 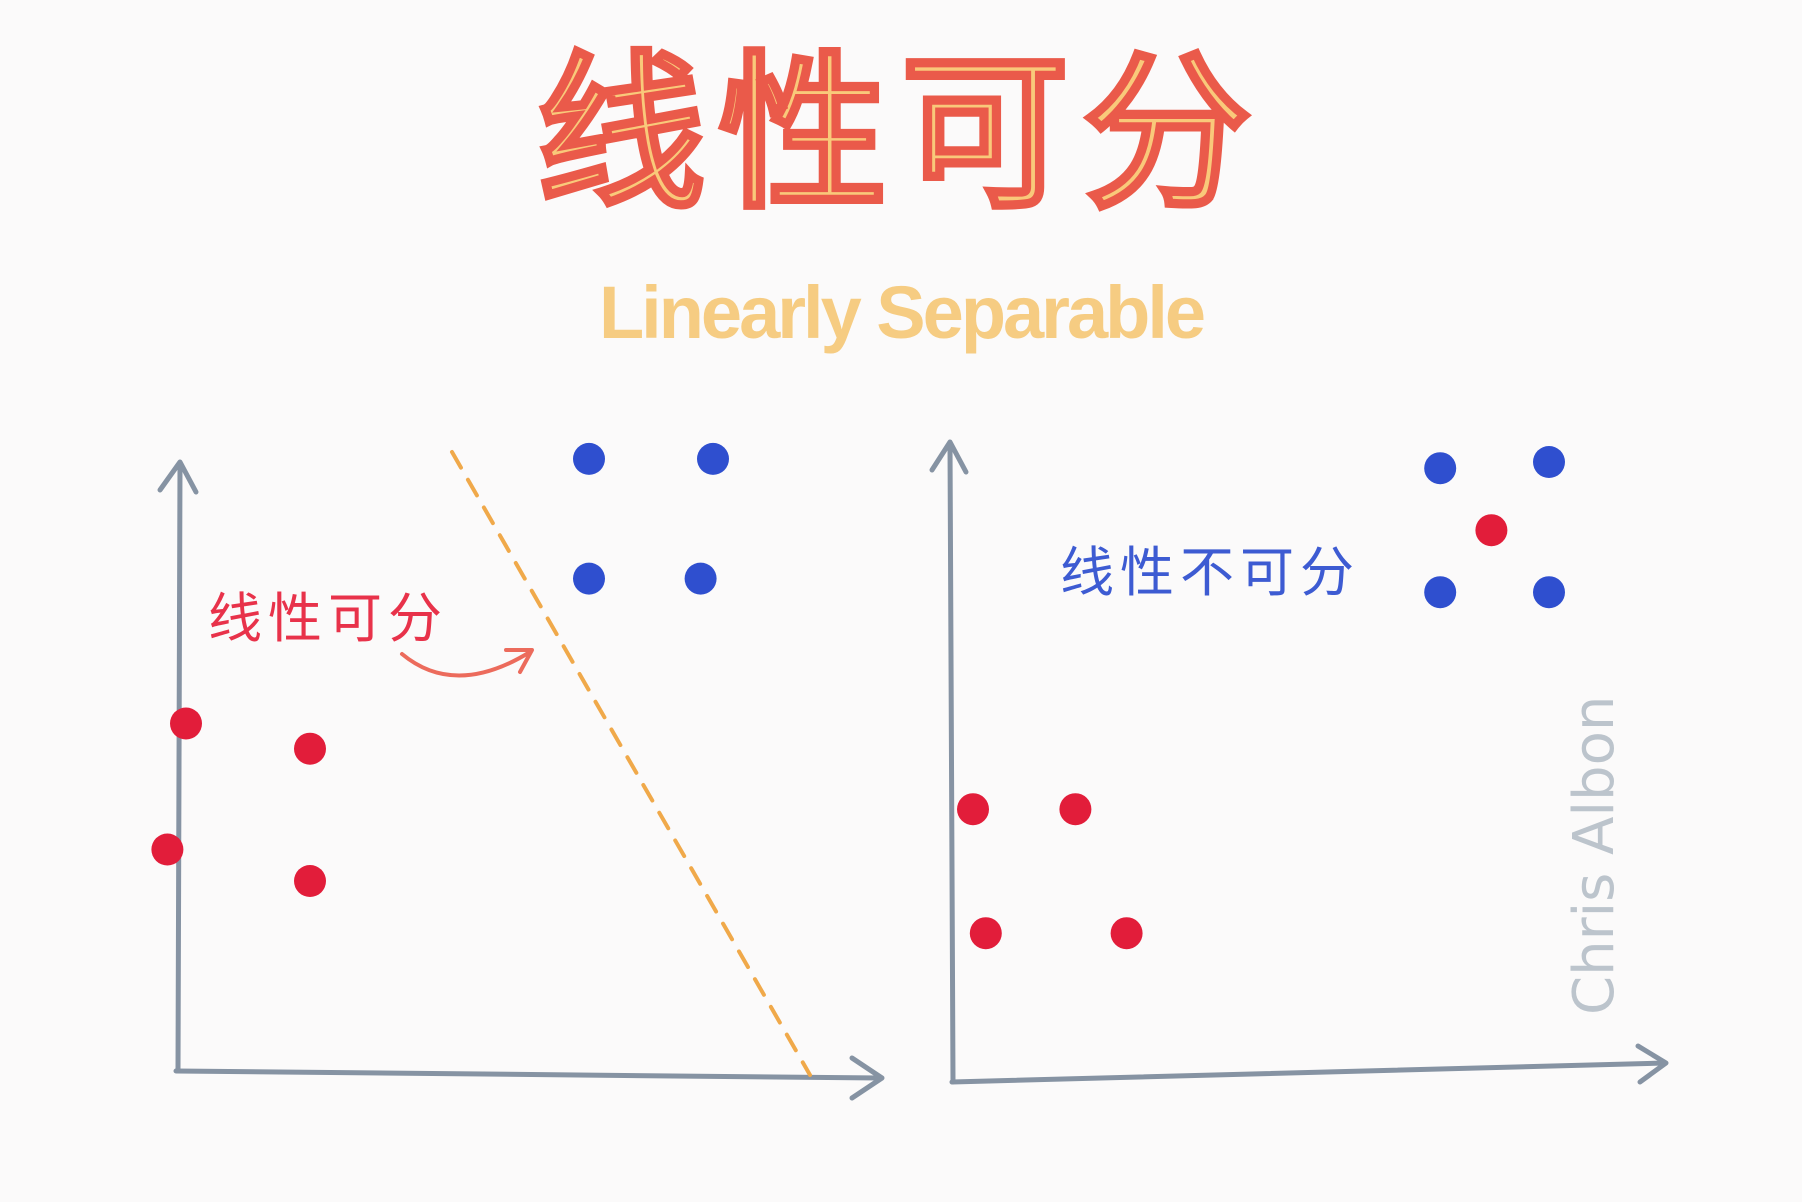 What do you see at coordinates (1652, 1064) in the screenshot?
I see `right-x-axis-arrowhead` at bounding box center [1652, 1064].